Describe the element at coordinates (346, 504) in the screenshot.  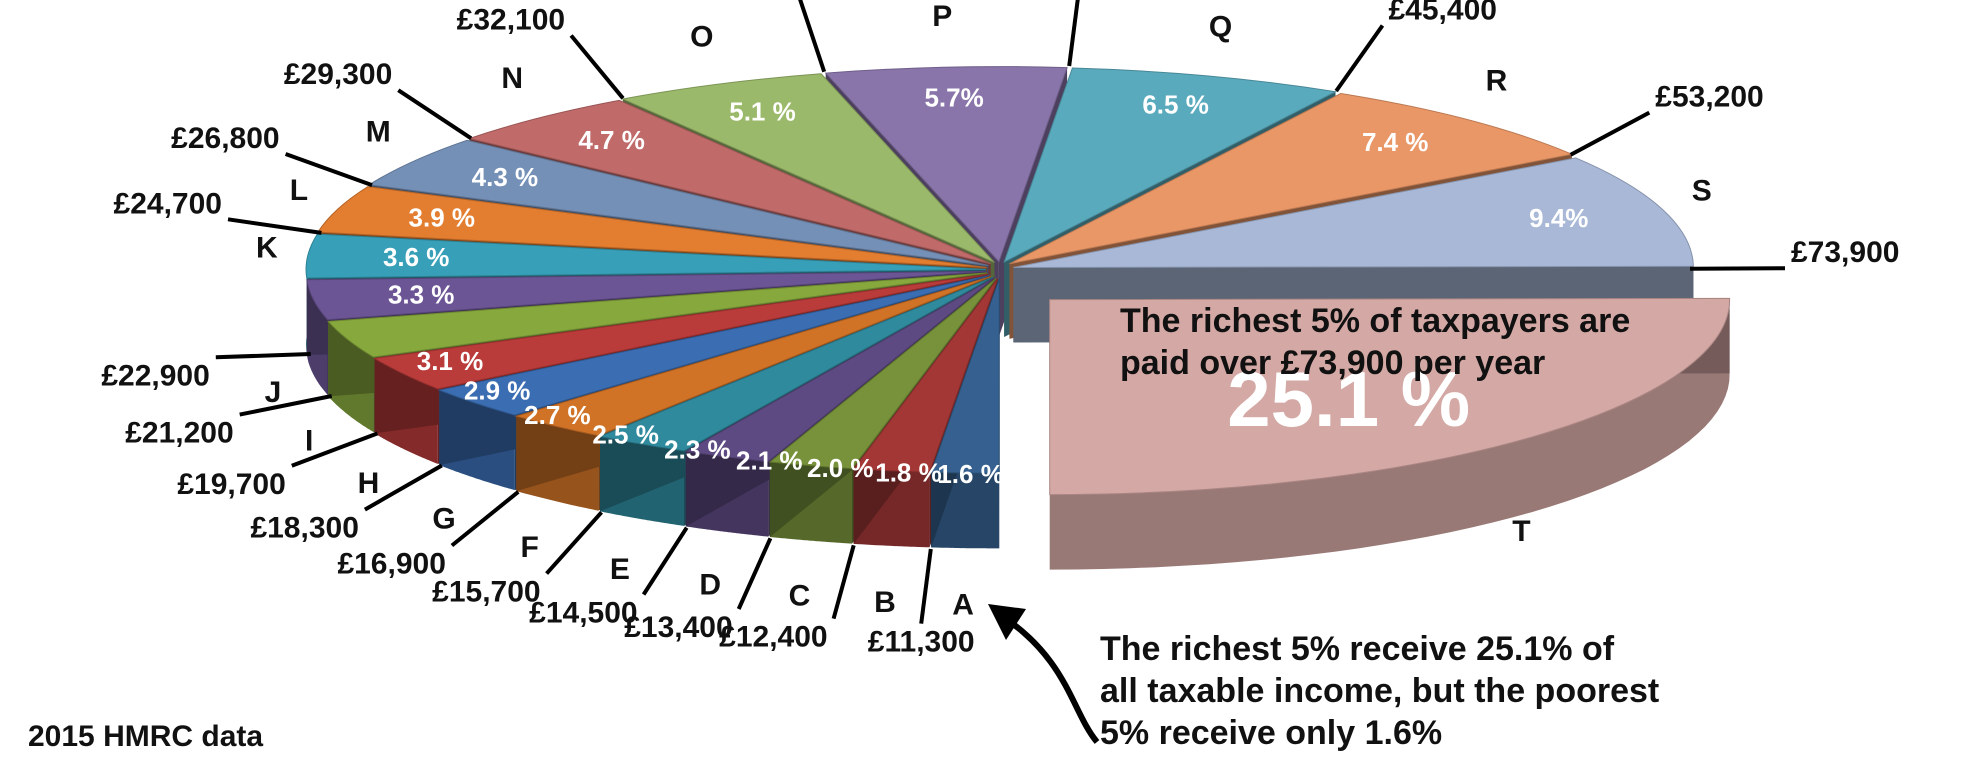
I see `threshold-label: £18,300` at that location.